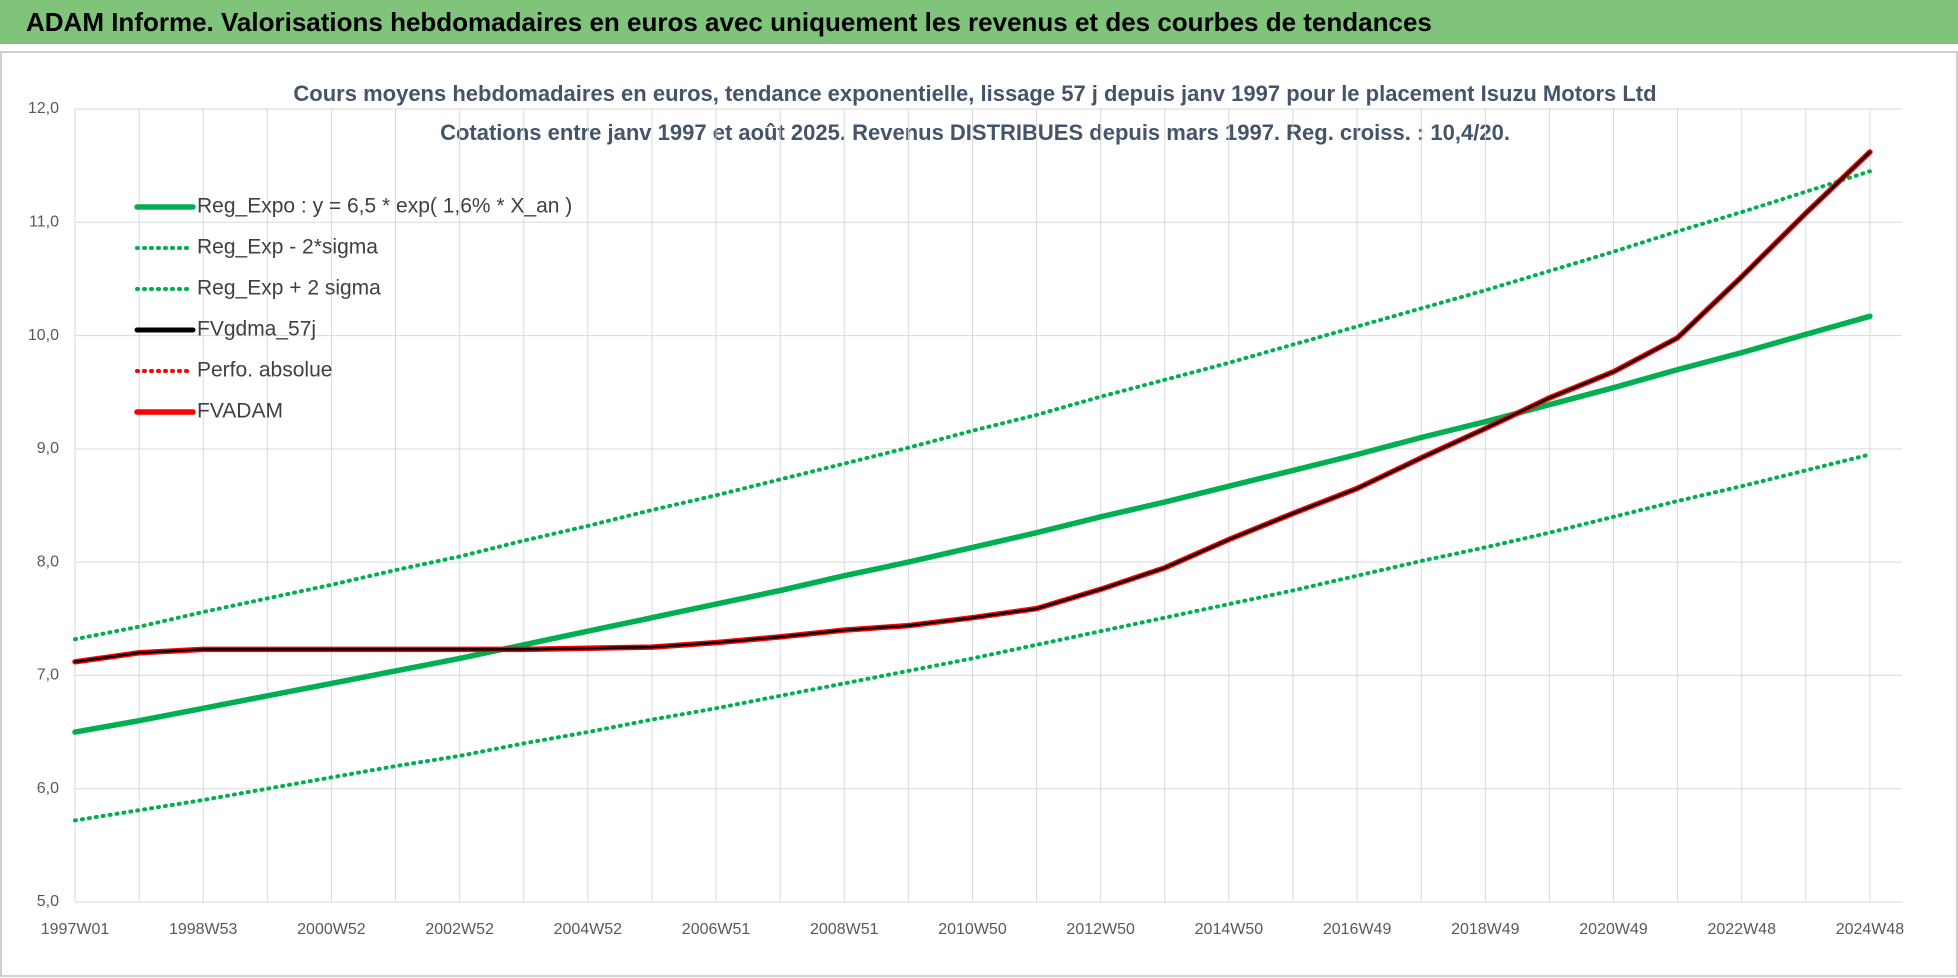 The width and height of the screenshot is (1958, 978). I want to click on x-tick-label: 2014W50, so click(1229, 929).